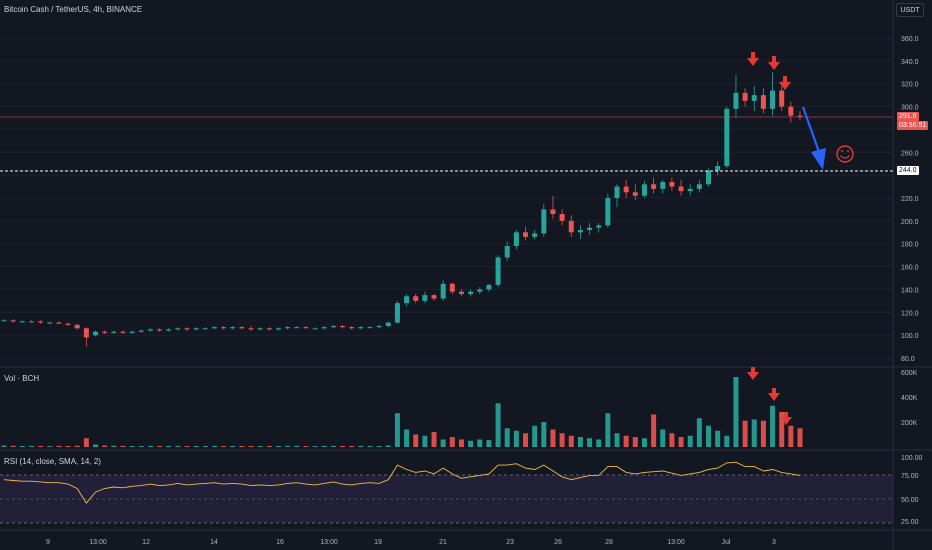 This screenshot has width=932, height=550. I want to click on rsi-pane-label: RSI (14, close, SMA, 14, 2), so click(52, 461).